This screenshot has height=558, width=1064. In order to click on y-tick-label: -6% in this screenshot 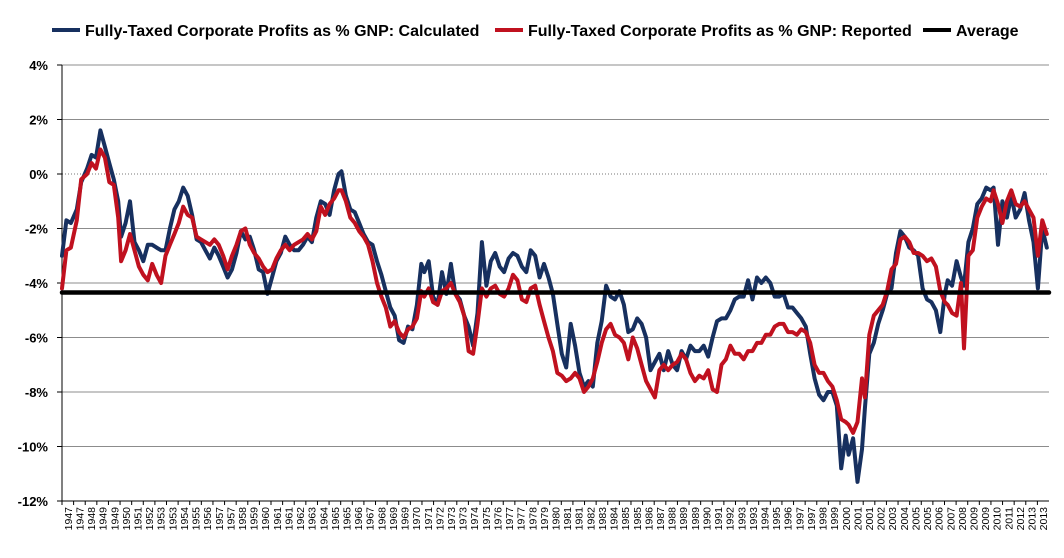, I will do `click(37, 338)`.